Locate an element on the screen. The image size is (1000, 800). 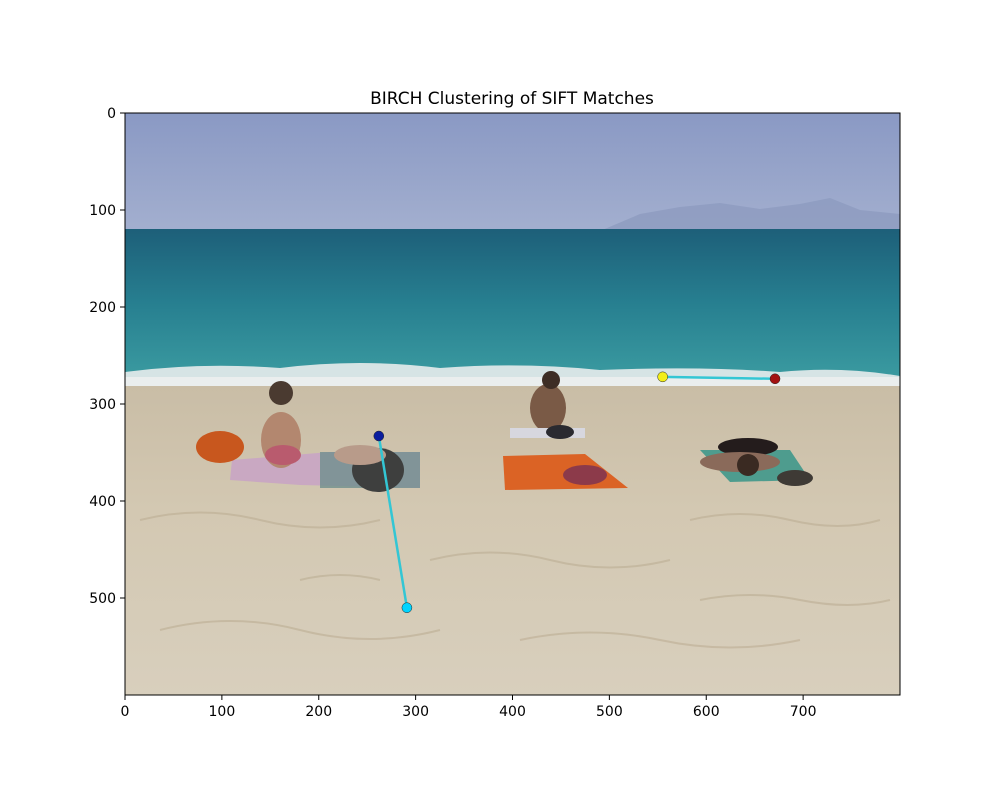
surf-foam is located at coordinates (512, 377).